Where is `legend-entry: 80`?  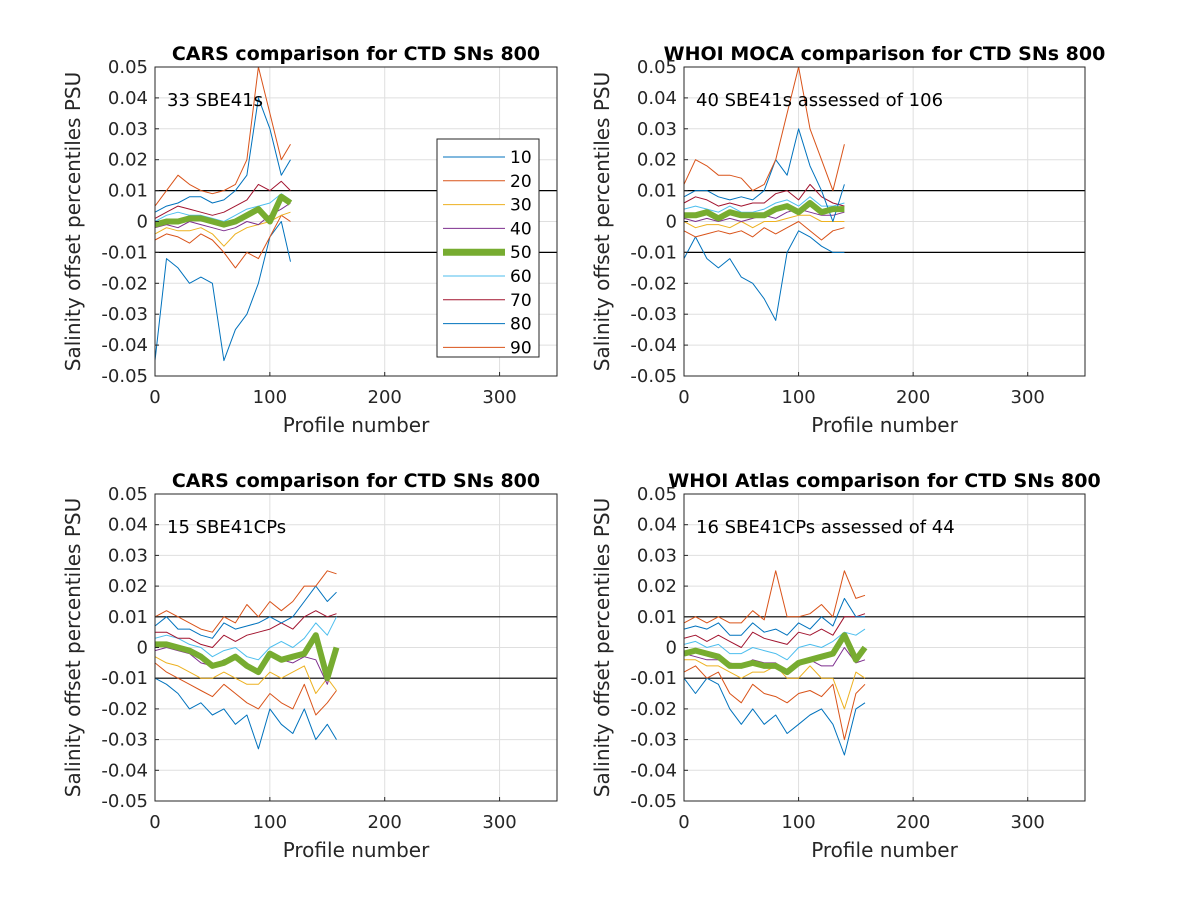
legend-entry: 80 is located at coordinates (521, 325).